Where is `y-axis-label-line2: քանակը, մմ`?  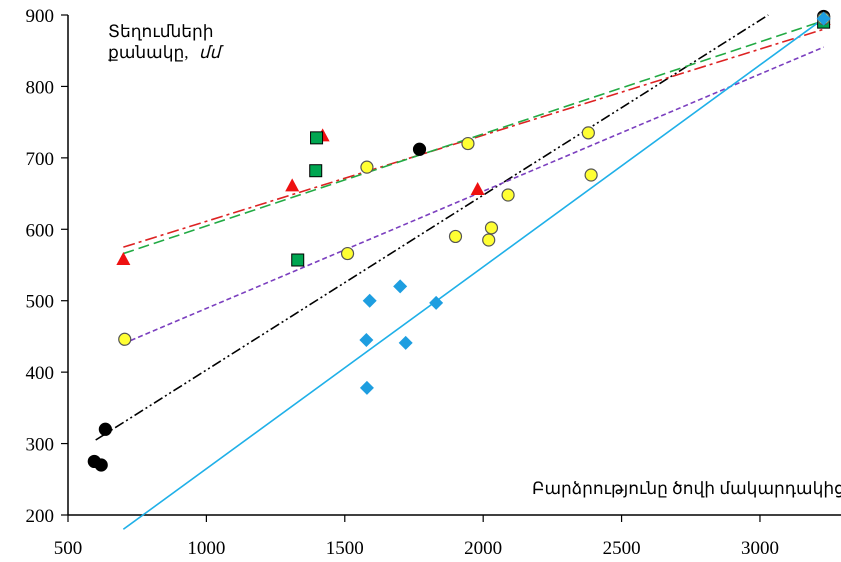 y-axis-label-line2: քանակը, մմ is located at coordinates (166, 52).